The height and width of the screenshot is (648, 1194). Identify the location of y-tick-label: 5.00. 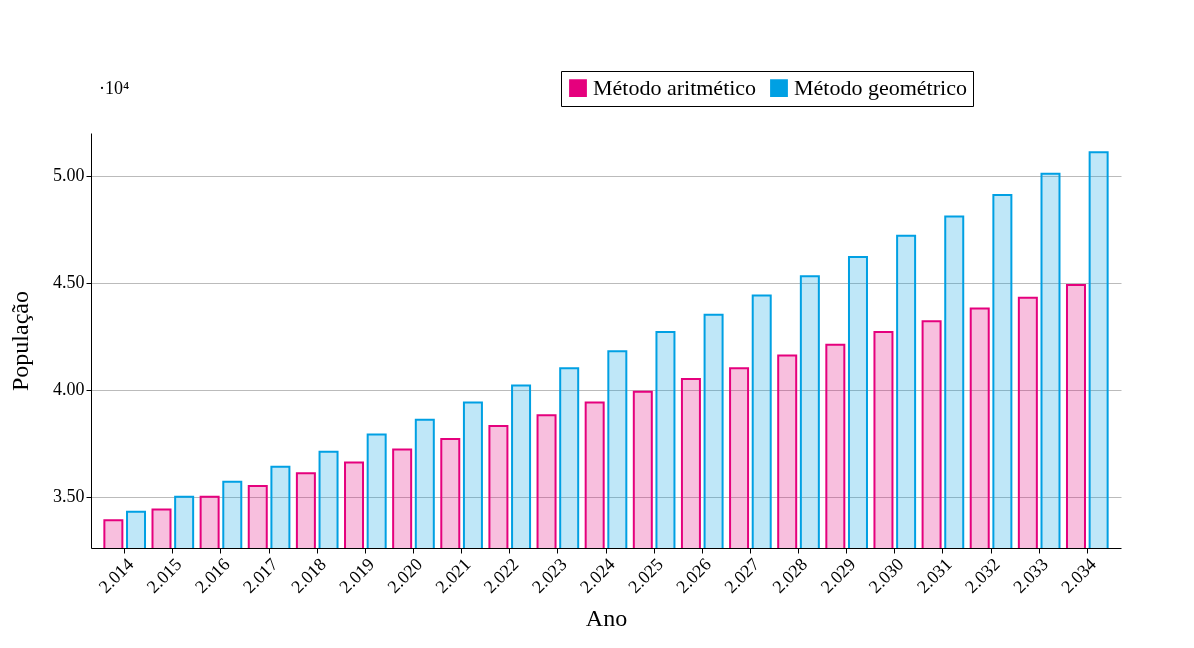
(69, 175).